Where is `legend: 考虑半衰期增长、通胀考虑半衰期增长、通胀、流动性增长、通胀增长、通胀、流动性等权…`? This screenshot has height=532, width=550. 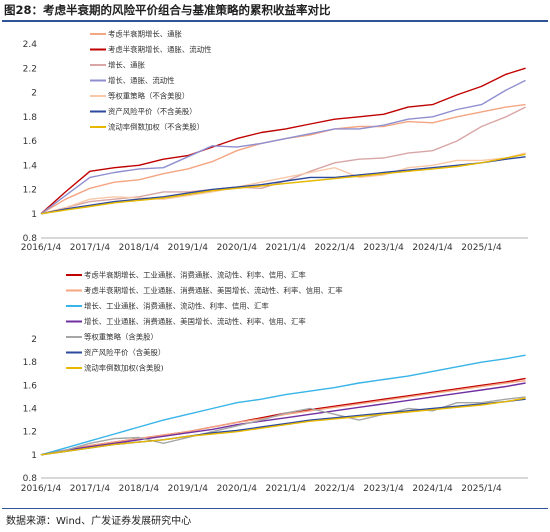
legend: 考虑半衰期增长、通胀考虑半衰期增长、通胀、流动性增长、通胀增长、通胀、流动性等权… is located at coordinates (150, 81).